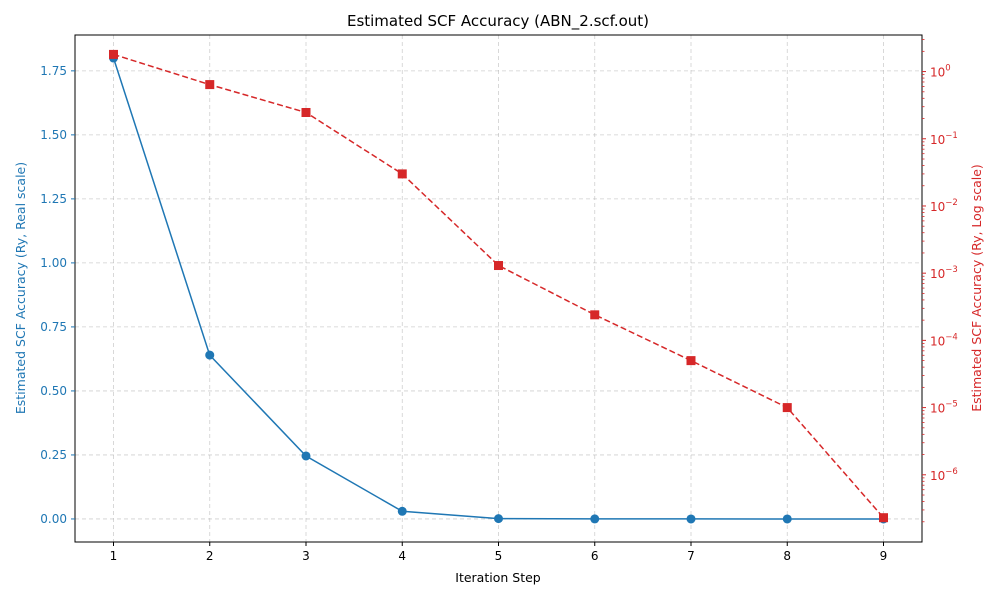 This screenshot has height=600, width=1000. What do you see at coordinates (53, 135) in the screenshot?
I see `y-left-tick-label: 1.50` at bounding box center [53, 135].